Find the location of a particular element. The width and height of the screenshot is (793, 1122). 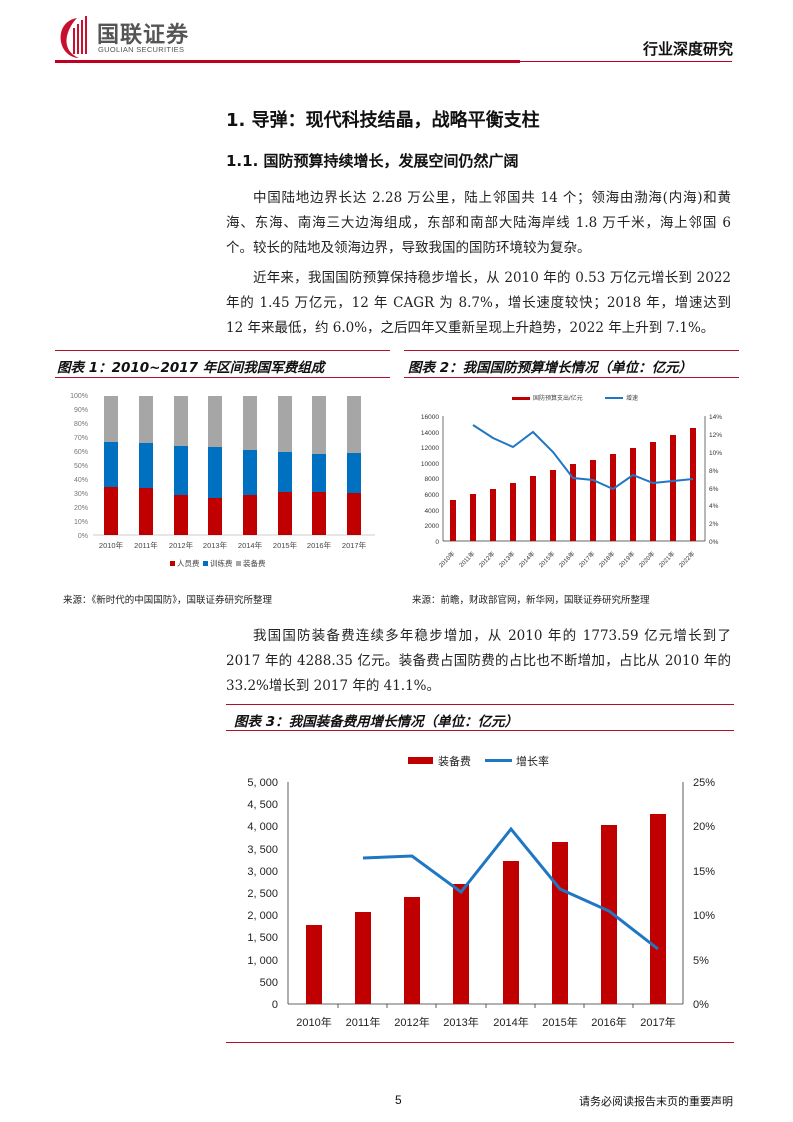

svg-text: 4000 is located at coordinates (432, 511).